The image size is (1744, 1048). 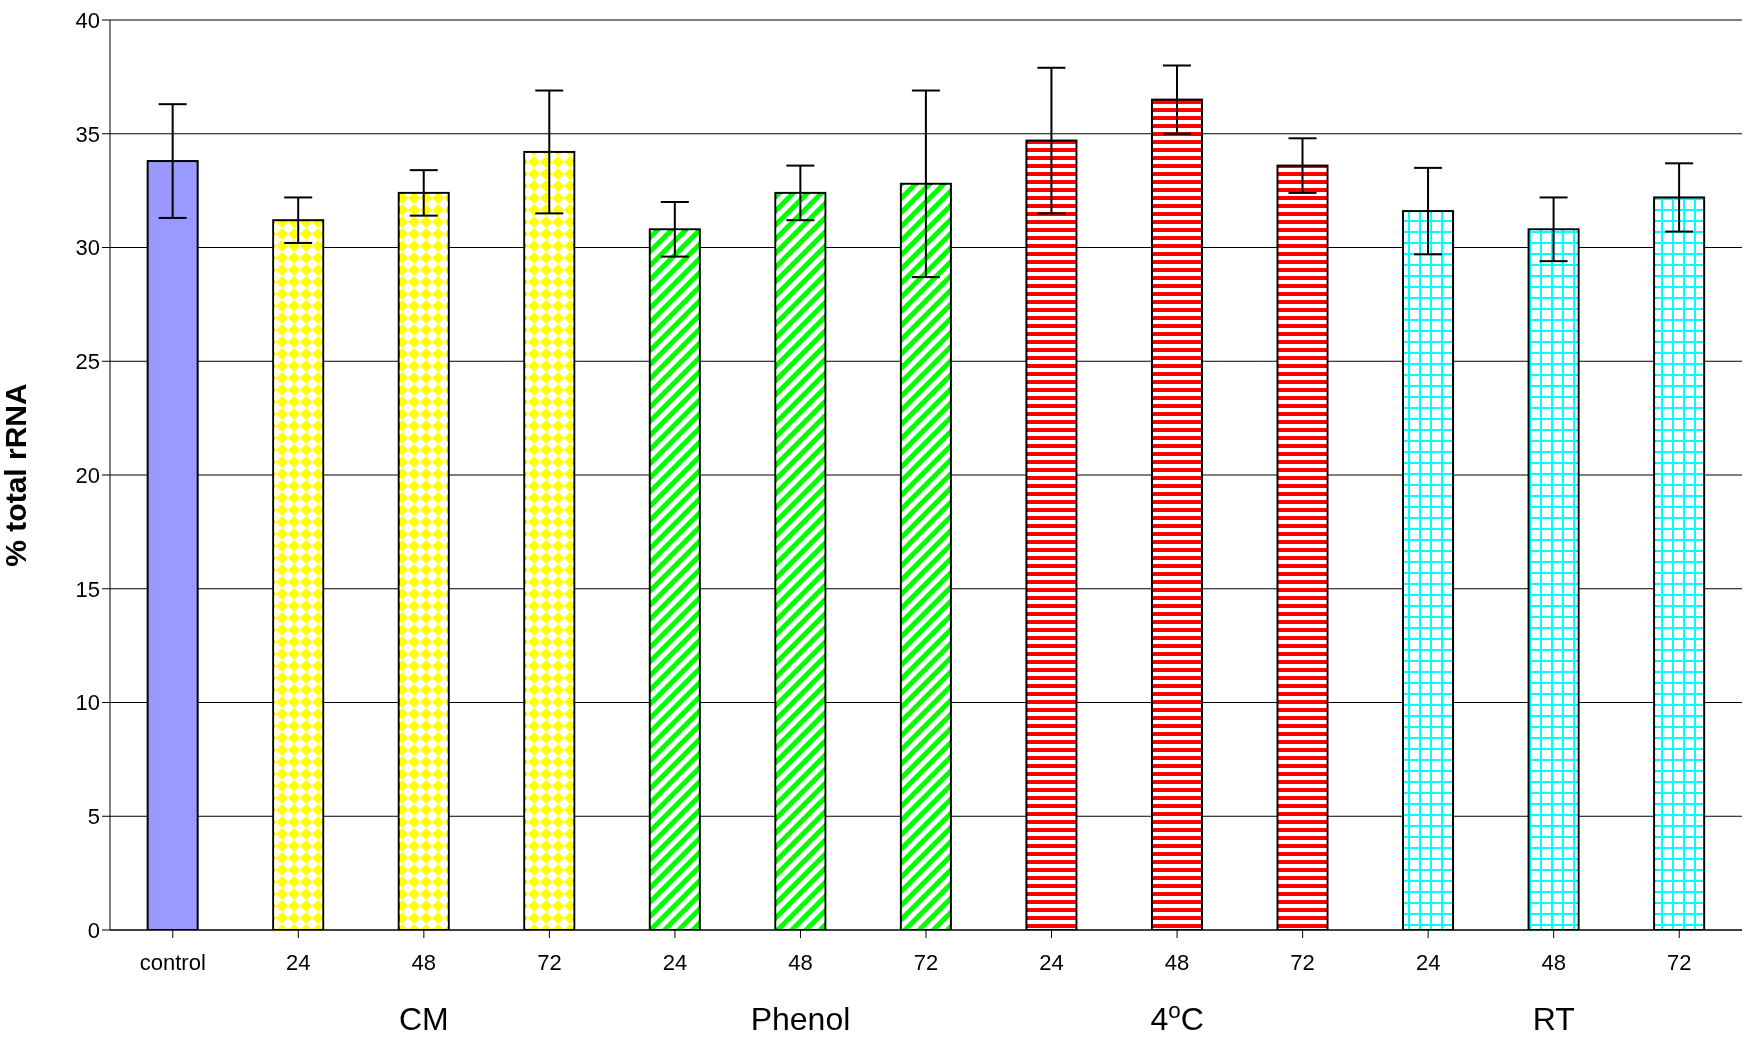 I want to click on y-tick-label: 30, so click(x=87, y=248).